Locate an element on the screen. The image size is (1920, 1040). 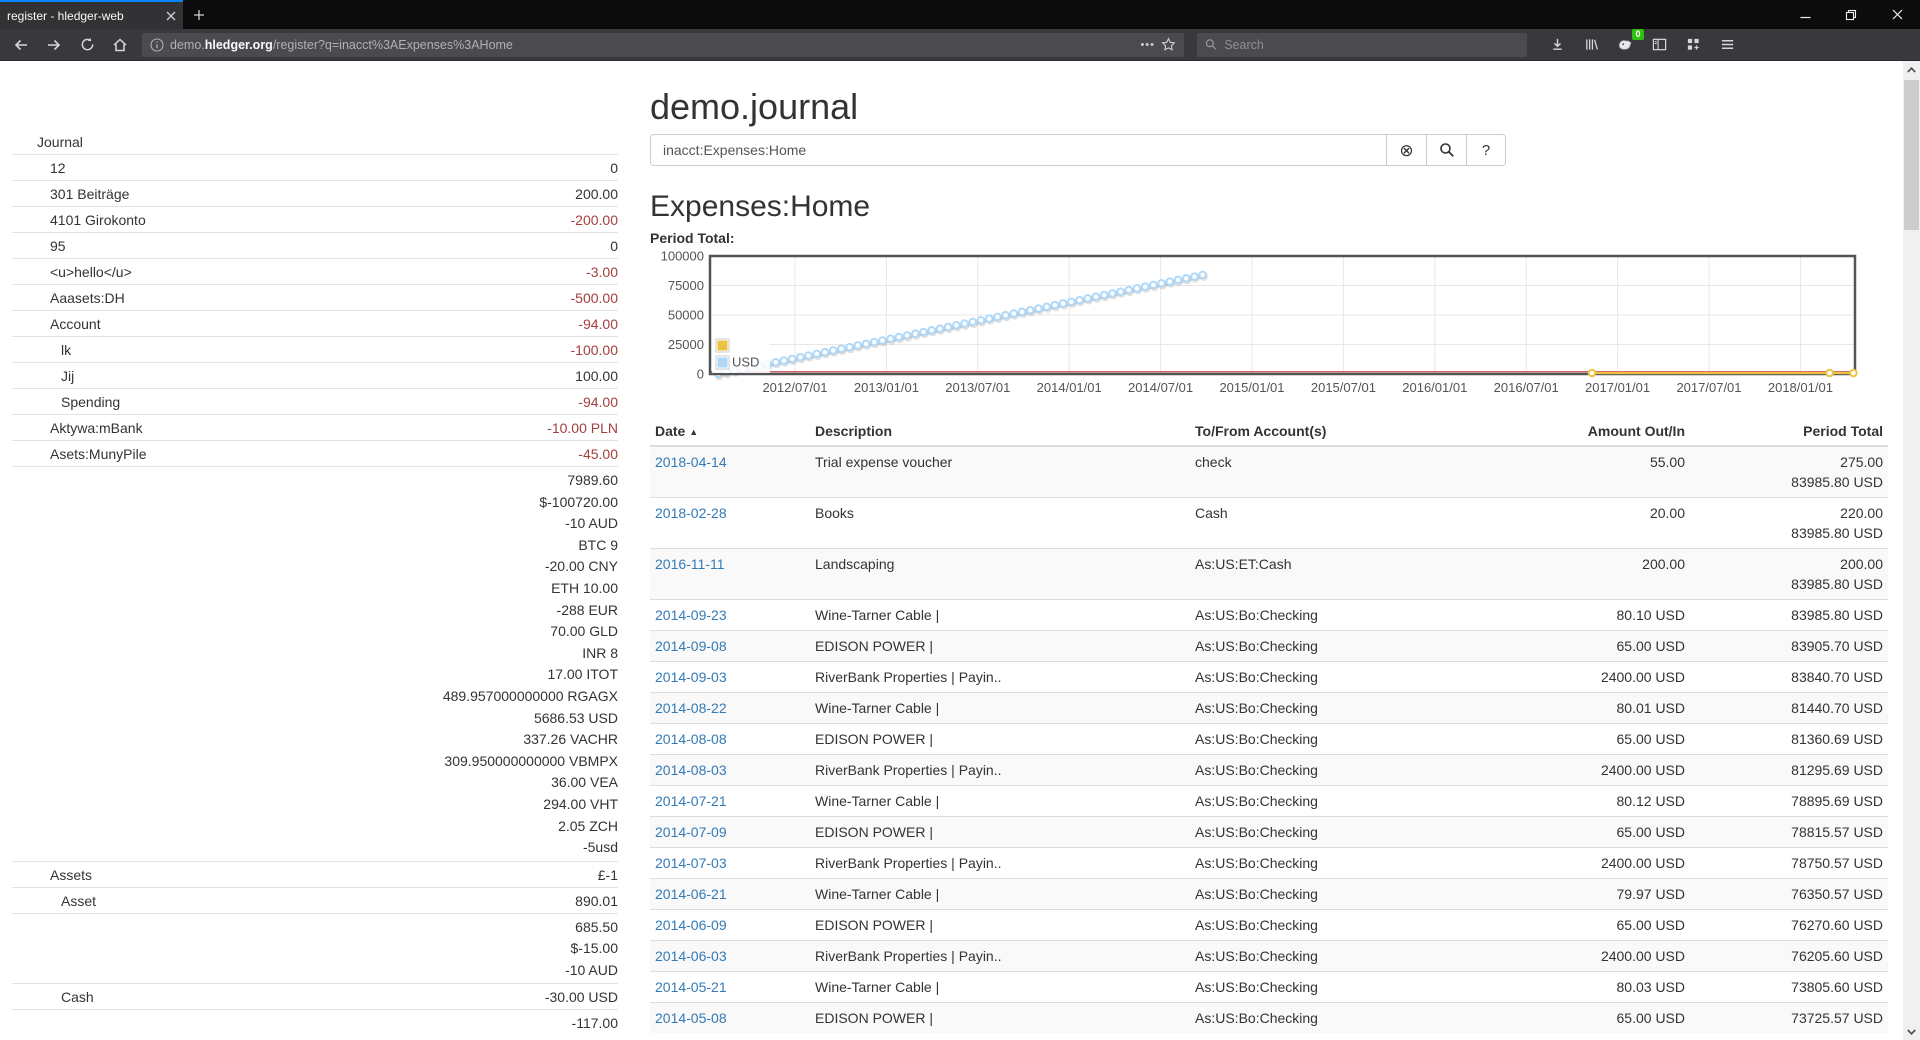
transaction-amount: 2400.00 USD is located at coordinates (1590, 956).